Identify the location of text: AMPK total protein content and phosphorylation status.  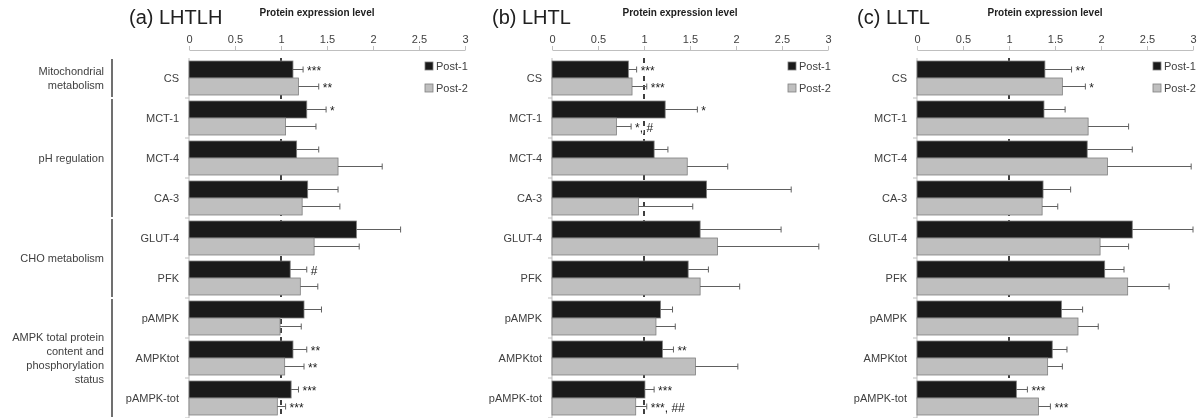
(58, 358).